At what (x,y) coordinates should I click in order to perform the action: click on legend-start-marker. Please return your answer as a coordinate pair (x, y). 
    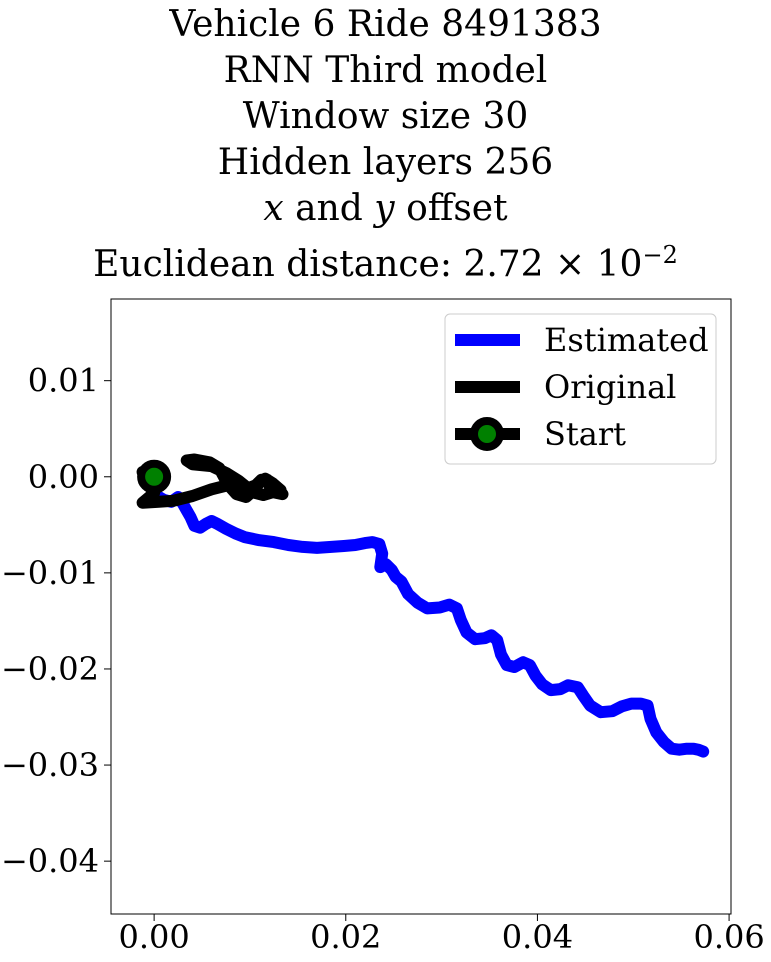
    Looking at the image, I should click on (487, 434).